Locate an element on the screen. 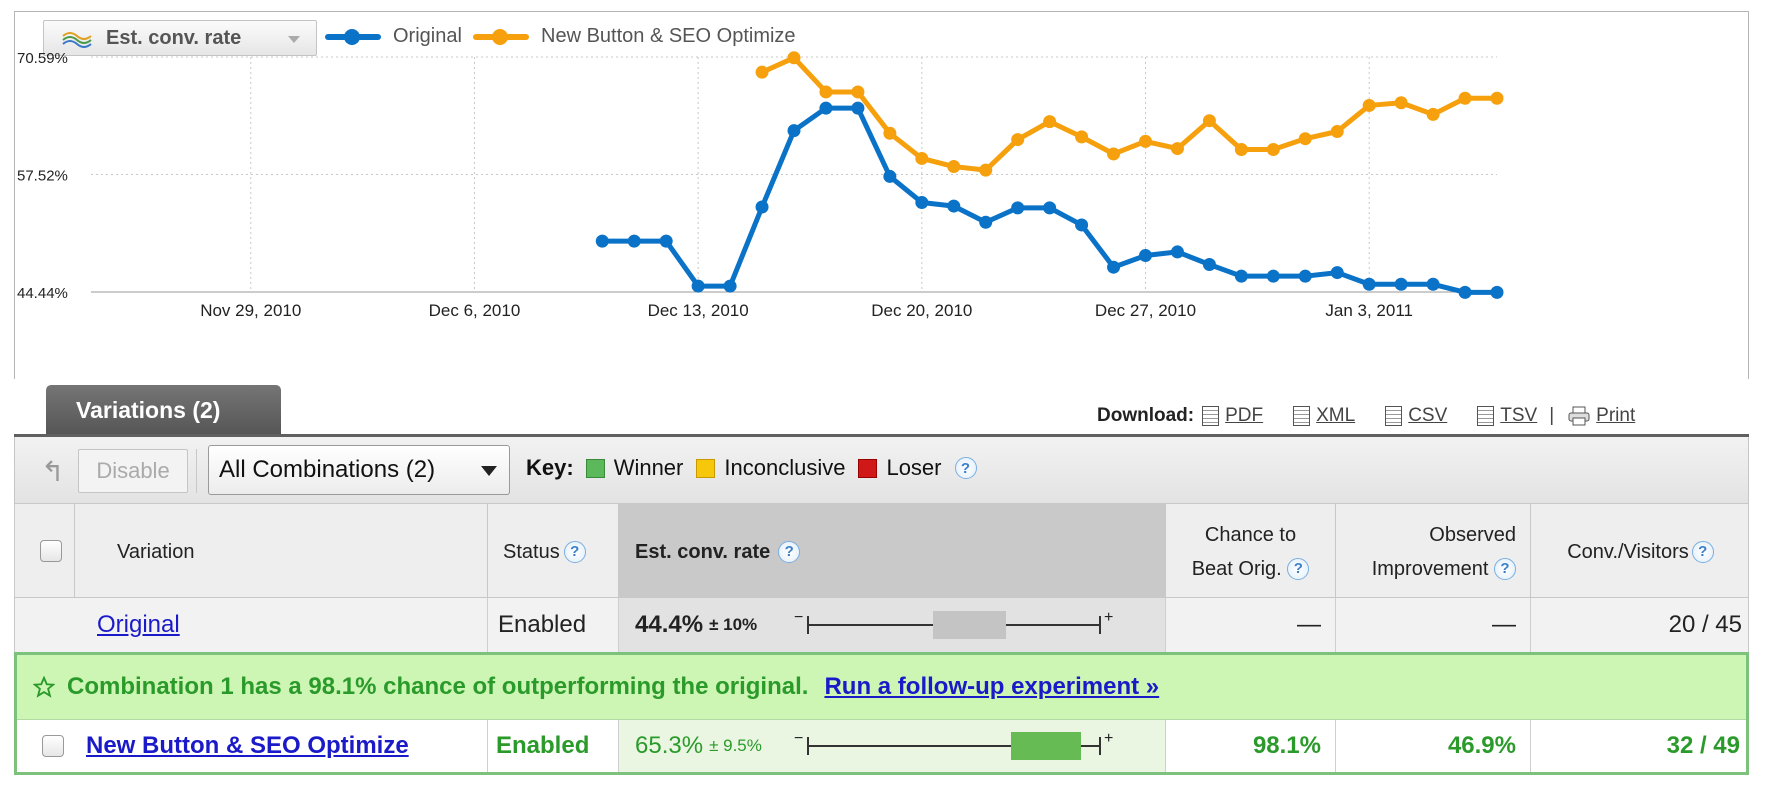 The image size is (1765, 790). star-icon is located at coordinates (44, 687).